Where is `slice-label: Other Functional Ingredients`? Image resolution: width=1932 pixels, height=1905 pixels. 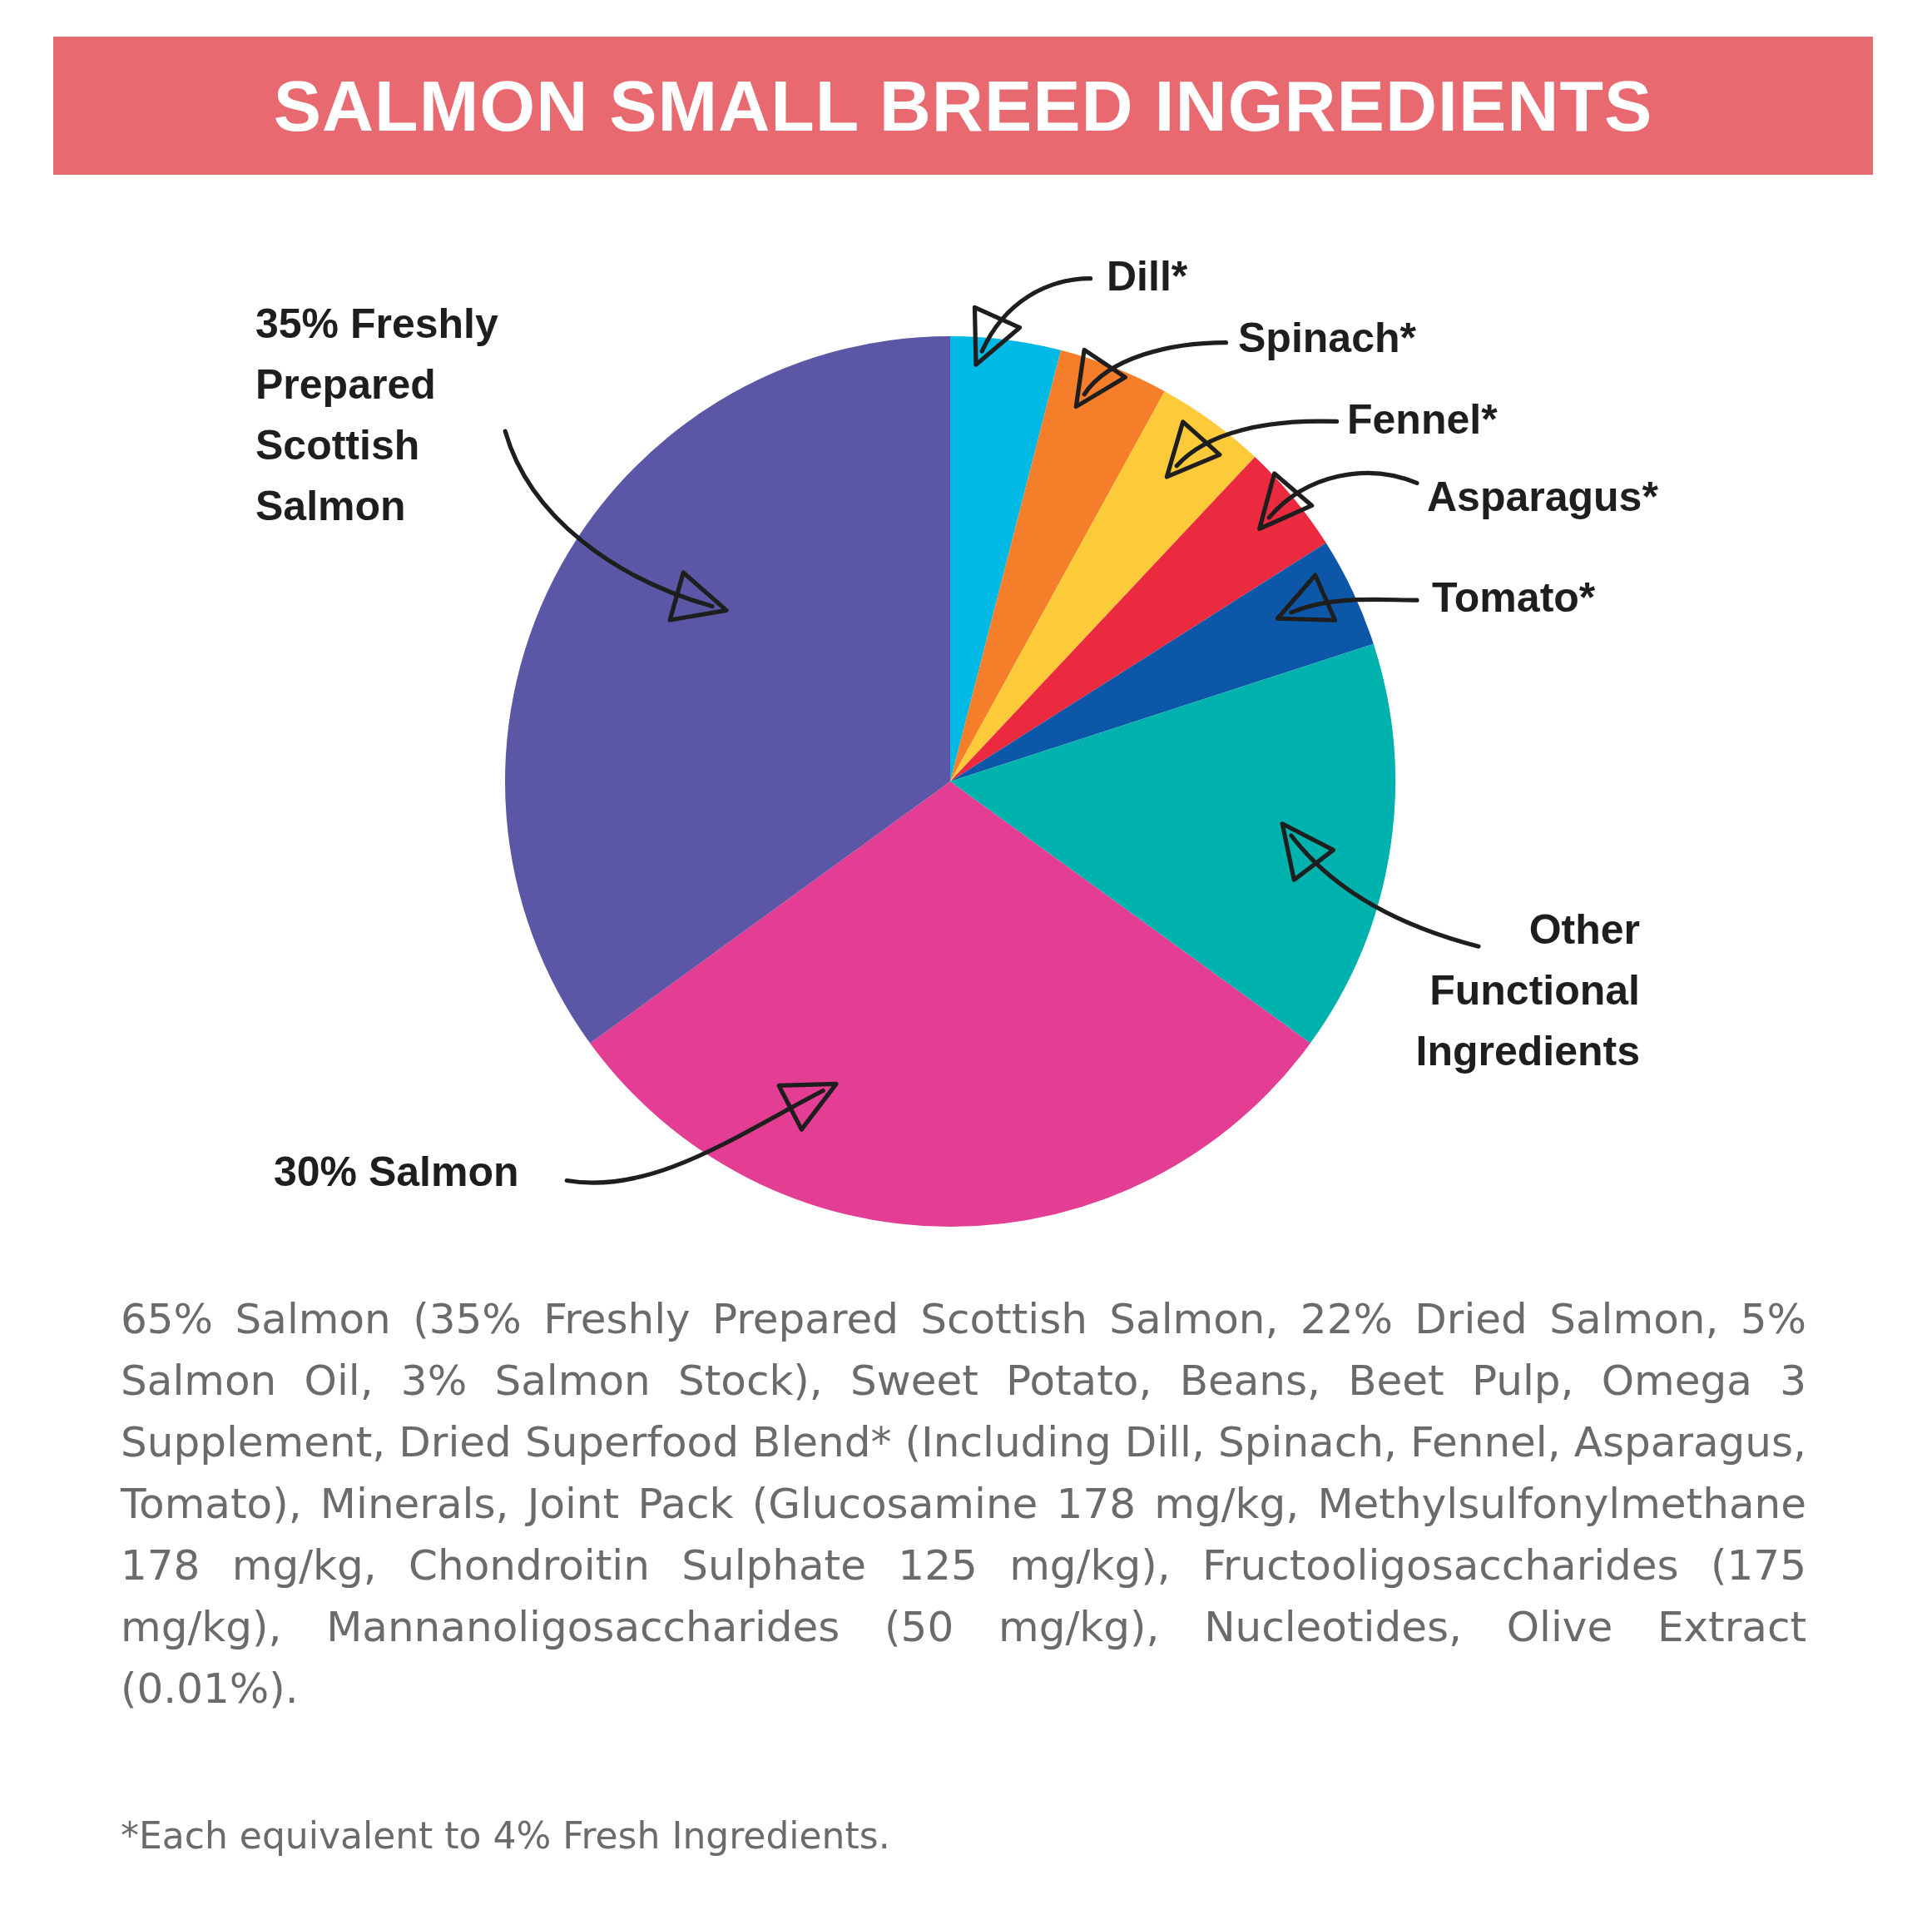 slice-label: Other Functional Ingredients is located at coordinates (1528, 989).